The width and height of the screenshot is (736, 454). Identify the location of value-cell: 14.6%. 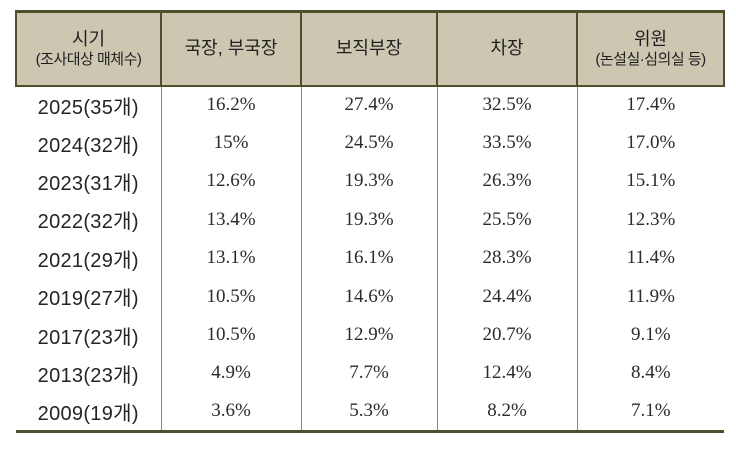
(368, 296).